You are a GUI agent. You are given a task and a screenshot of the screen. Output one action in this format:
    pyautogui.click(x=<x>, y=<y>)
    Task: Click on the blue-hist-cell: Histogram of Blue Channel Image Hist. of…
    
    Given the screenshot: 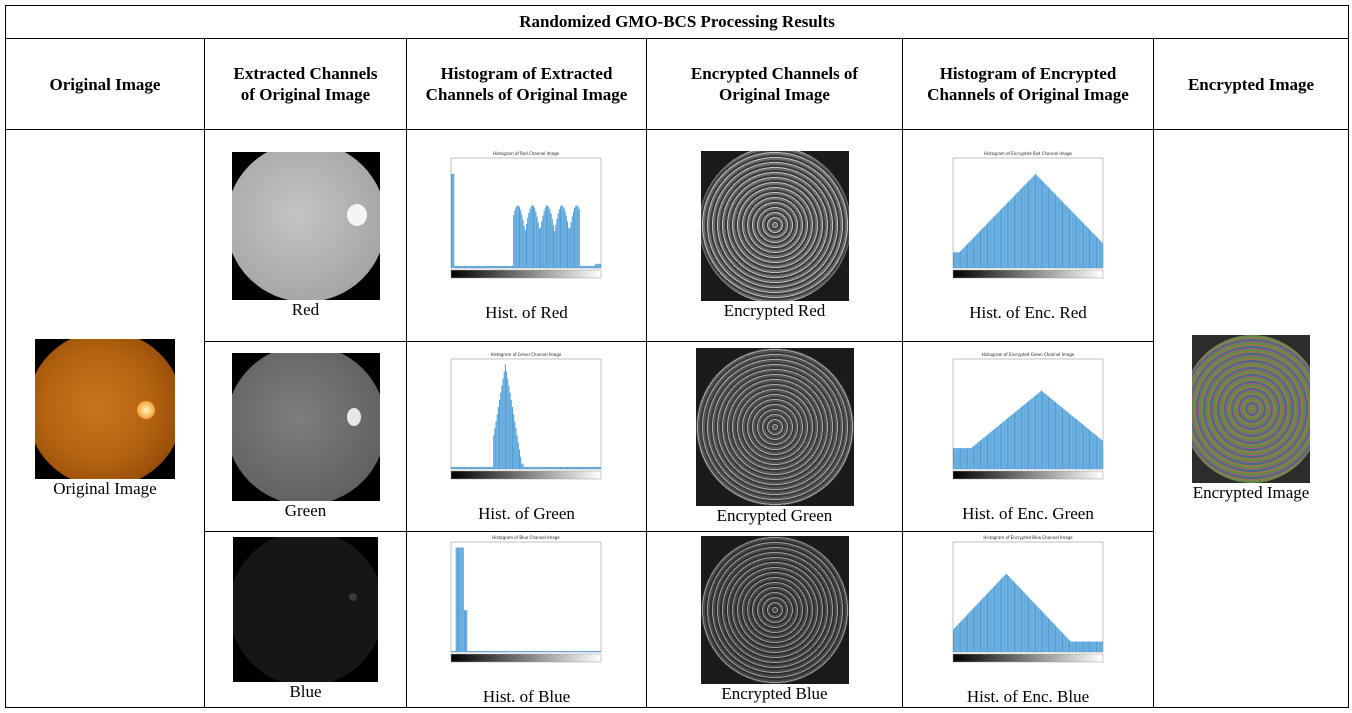 What is the action you would take?
    pyautogui.click(x=526, y=619)
    